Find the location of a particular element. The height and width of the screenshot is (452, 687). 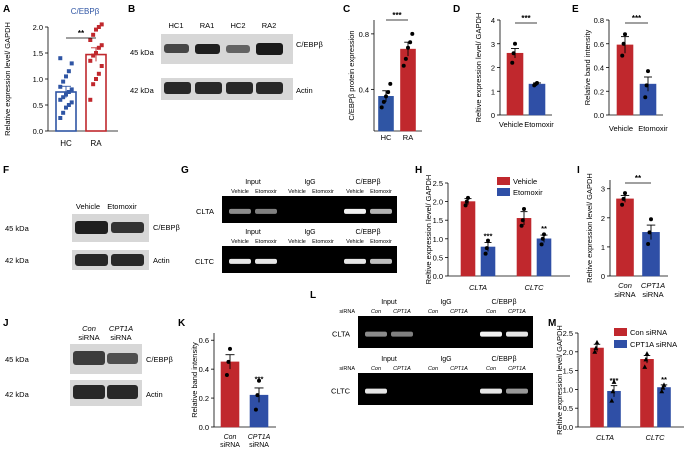

panel-letter: F is located at coordinates (6, 170).